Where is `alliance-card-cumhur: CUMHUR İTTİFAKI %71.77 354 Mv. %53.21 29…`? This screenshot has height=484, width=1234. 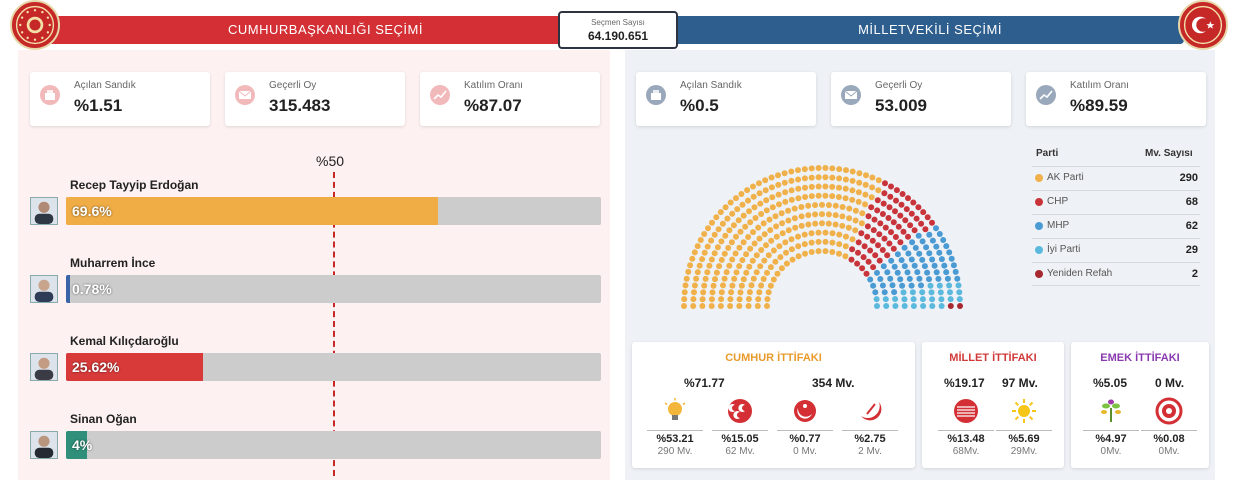
alliance-card-cumhur: CUMHUR İTTİFAKI %71.77 354 Mv. %53.21 29… is located at coordinates (773, 405).